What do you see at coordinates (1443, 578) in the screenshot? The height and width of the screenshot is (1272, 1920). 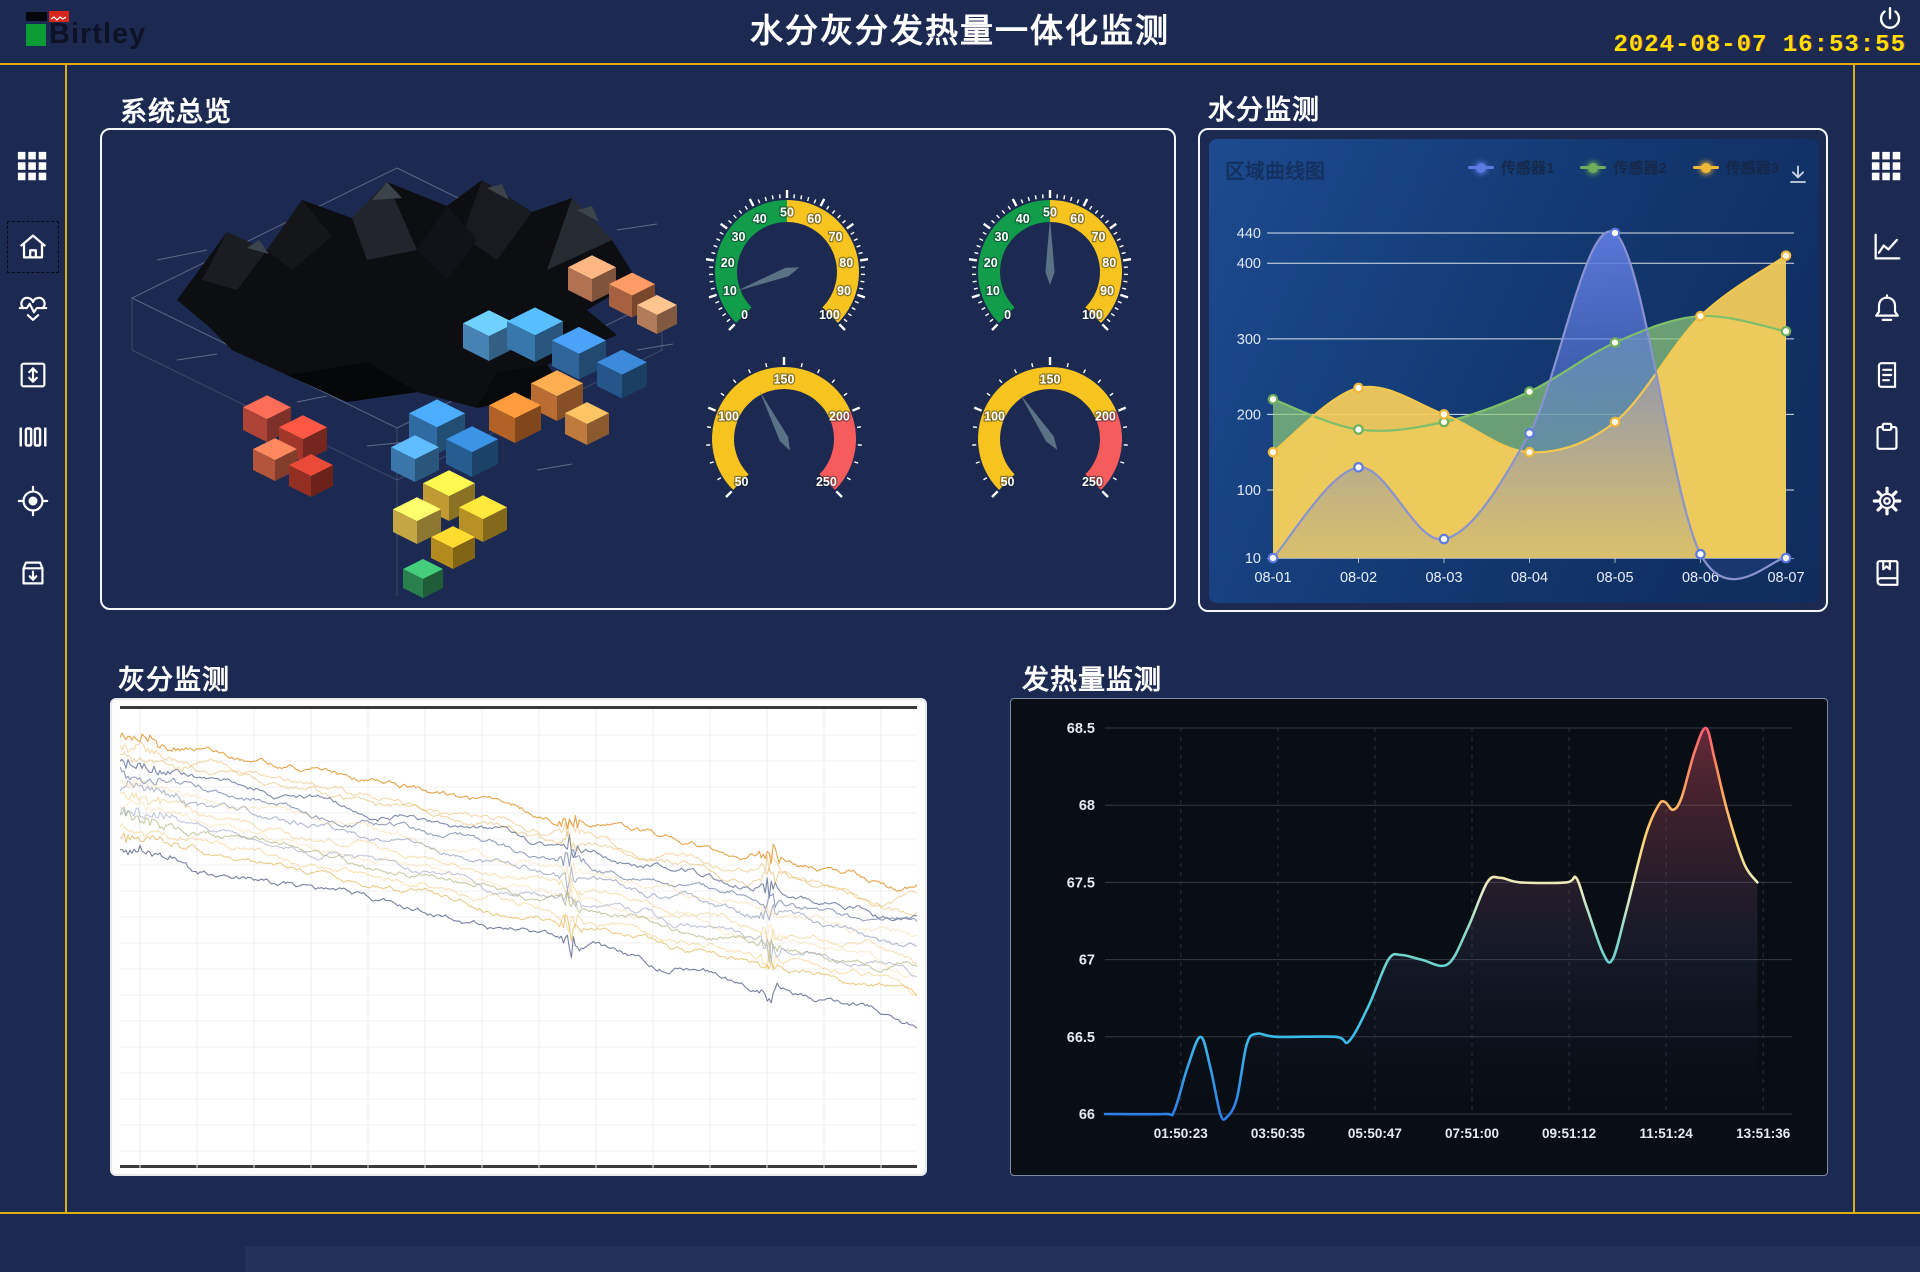 I see `svg-text: 08-03` at bounding box center [1443, 578].